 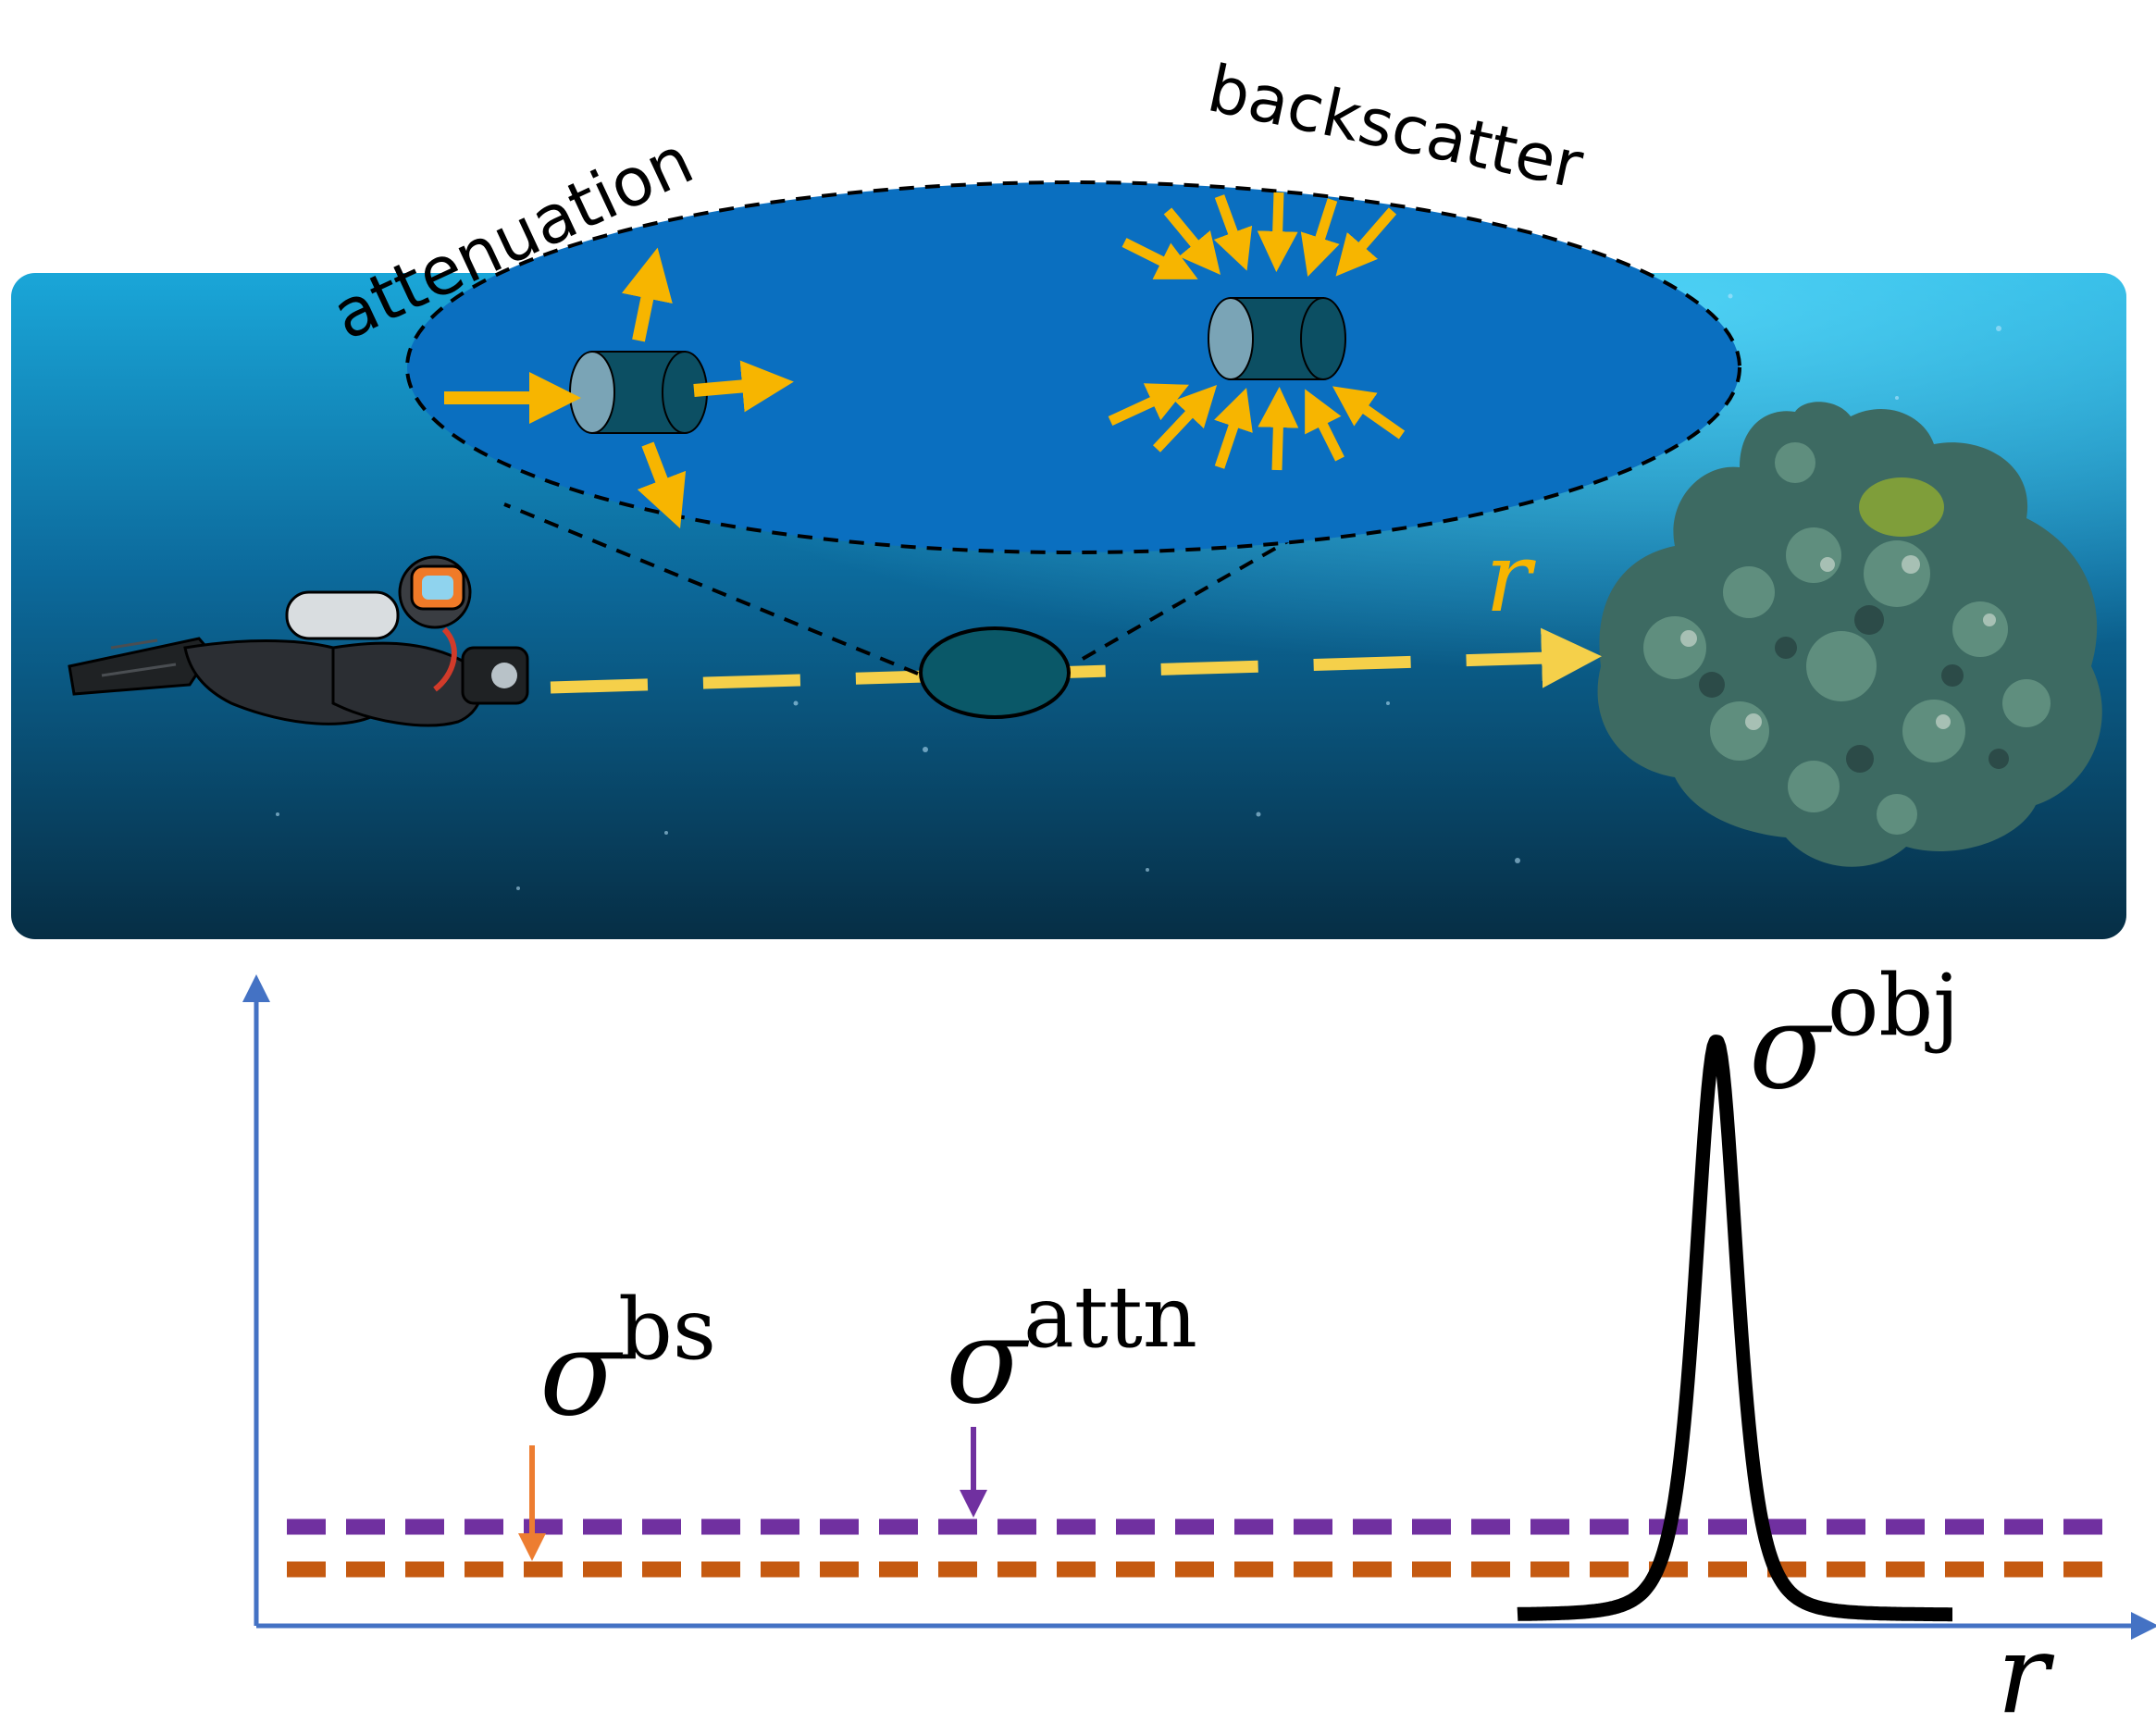 What do you see at coordinates (2026, 1673) in the screenshot?
I see `x-axis-label: r` at bounding box center [2026, 1673].